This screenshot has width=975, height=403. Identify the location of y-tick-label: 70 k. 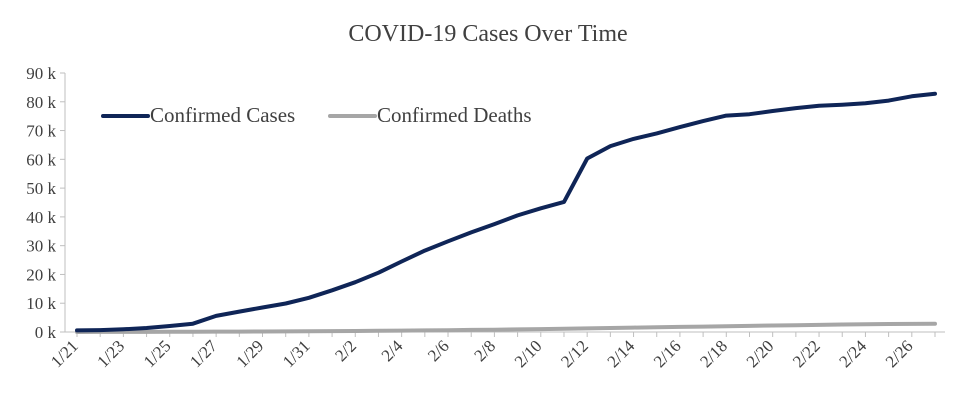
(41, 131).